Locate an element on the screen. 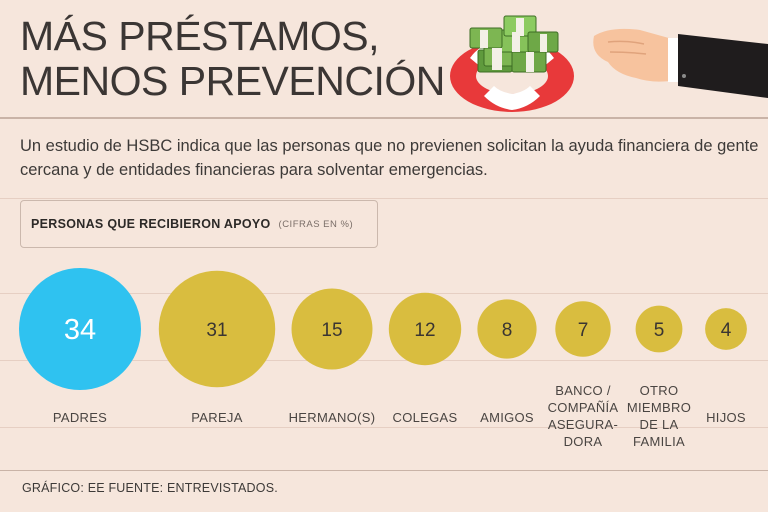  category-label-6: BANCO / COMPAÑÍA ASEGURA-DORA is located at coordinates (583, 416).